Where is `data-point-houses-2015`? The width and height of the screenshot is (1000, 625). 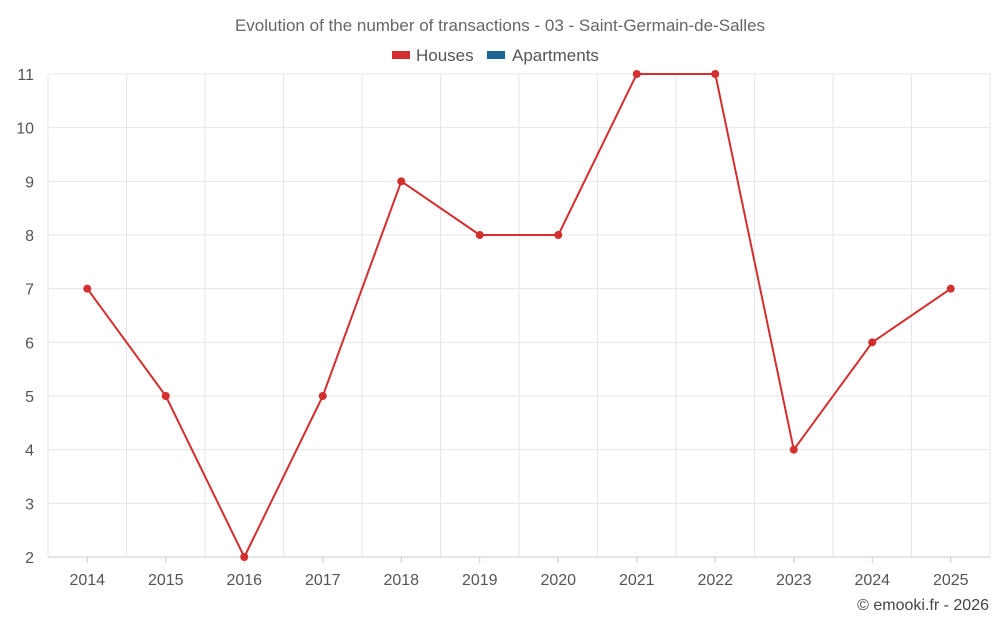
data-point-houses-2015 is located at coordinates (165, 396).